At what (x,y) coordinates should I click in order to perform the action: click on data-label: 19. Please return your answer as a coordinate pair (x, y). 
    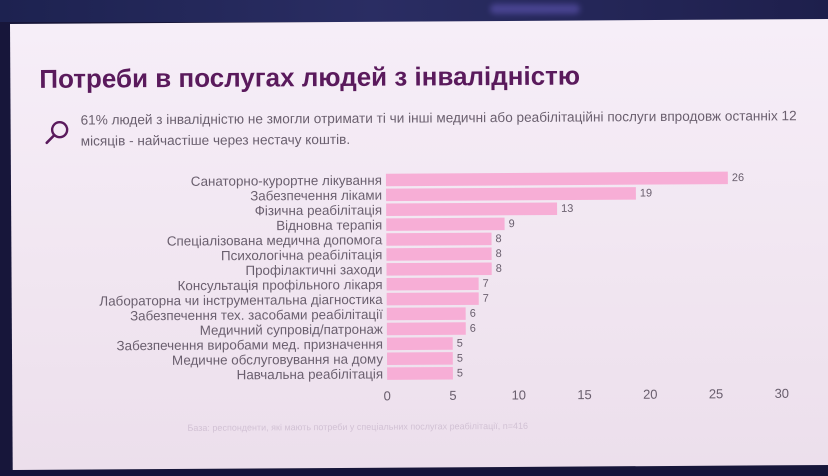
    Looking at the image, I should click on (646, 193).